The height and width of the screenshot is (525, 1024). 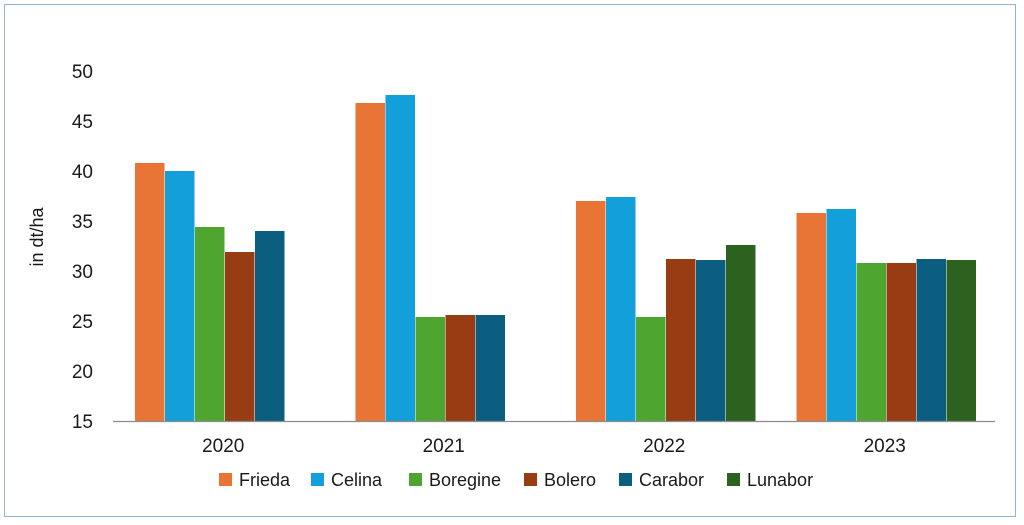 I want to click on bar-bolero-2023, so click(x=901, y=342).